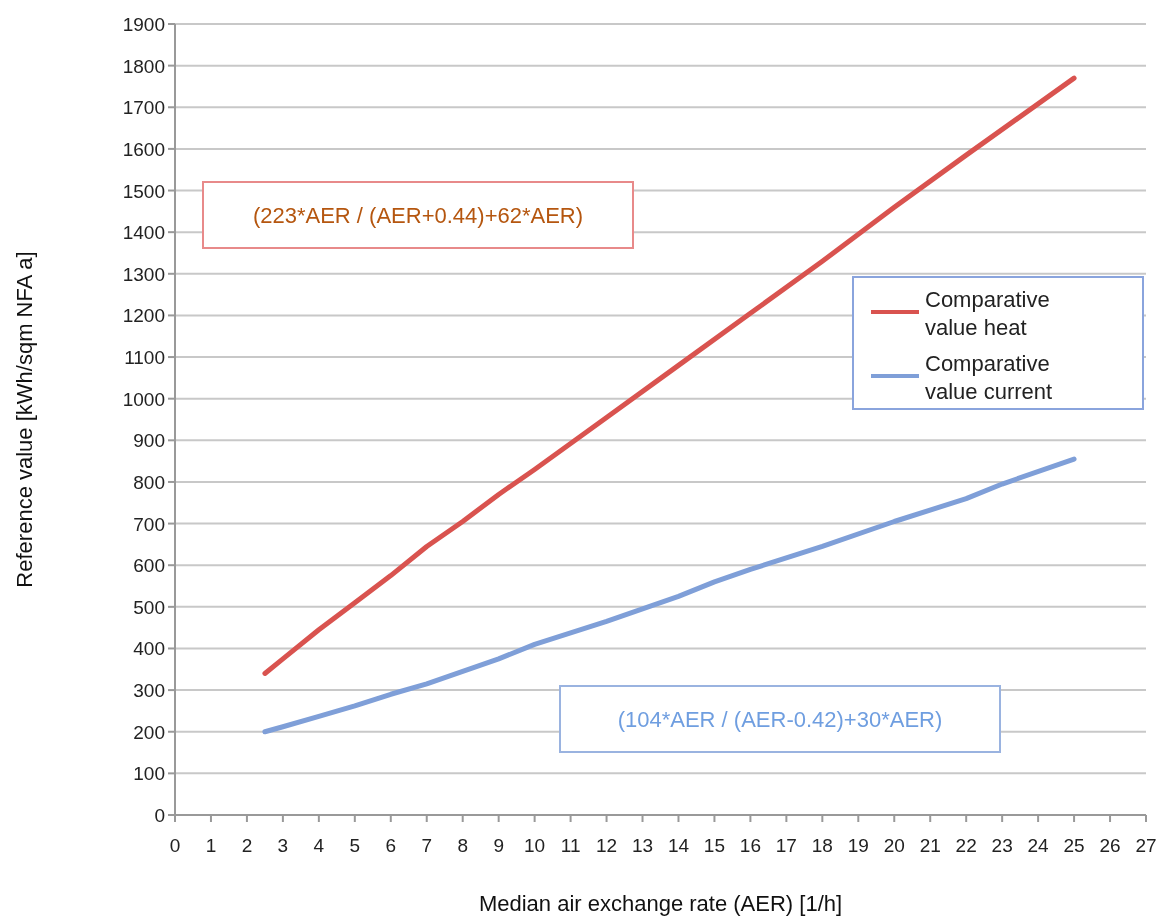 The image size is (1171, 923). I want to click on annotation: (223*AER / (AER+0.44)+62*AER), so click(418, 215).